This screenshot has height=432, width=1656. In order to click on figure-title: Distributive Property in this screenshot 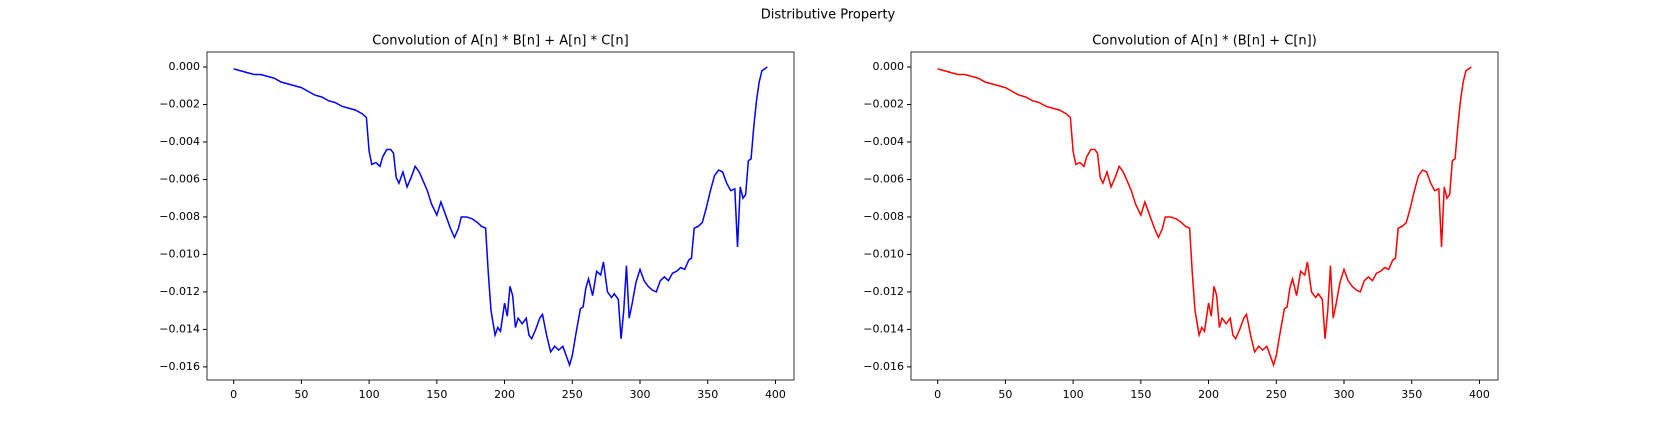, I will do `click(828, 15)`.